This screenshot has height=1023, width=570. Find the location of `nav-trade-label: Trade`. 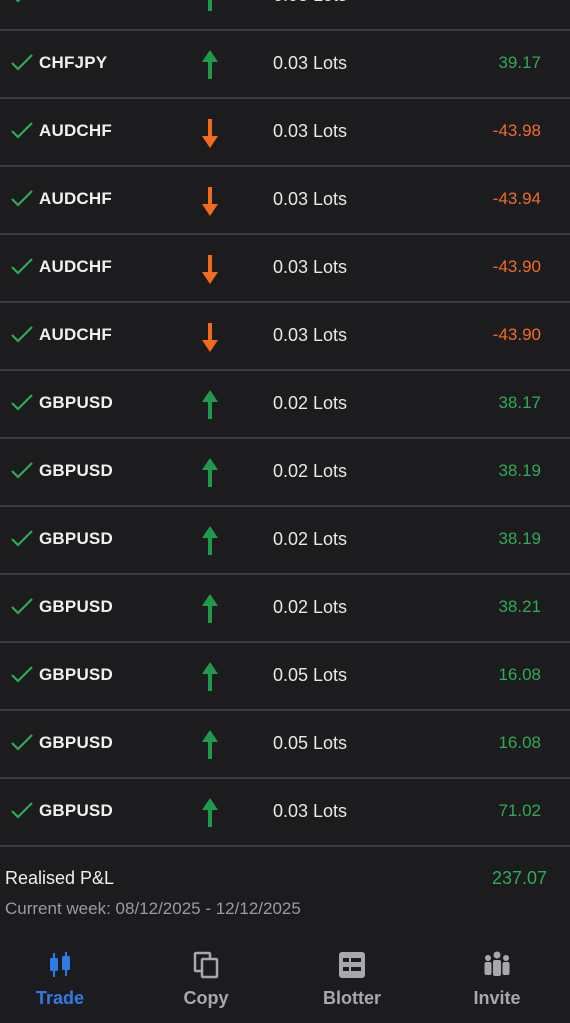

nav-trade-label: Trade is located at coordinates (60, 998).